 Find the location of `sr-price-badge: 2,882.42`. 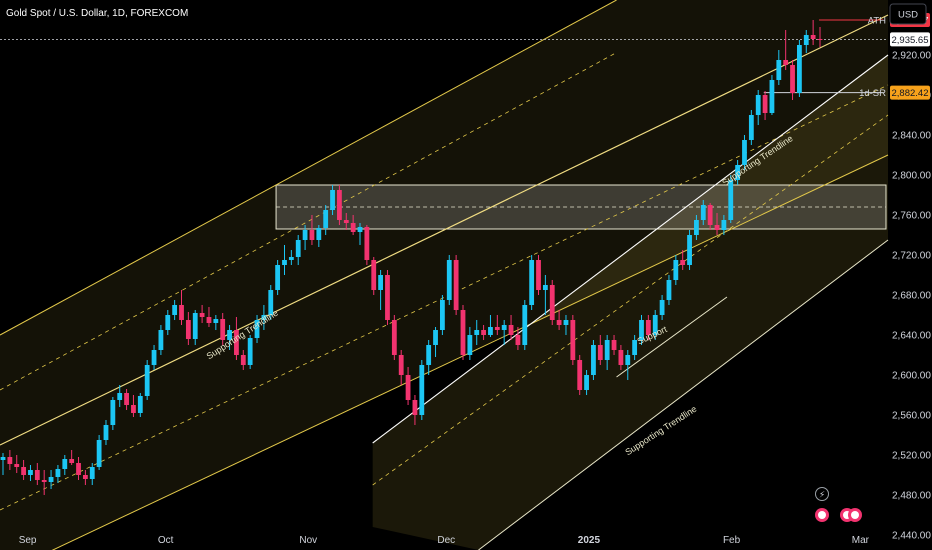

sr-price-badge: 2,882.42 is located at coordinates (910, 92).